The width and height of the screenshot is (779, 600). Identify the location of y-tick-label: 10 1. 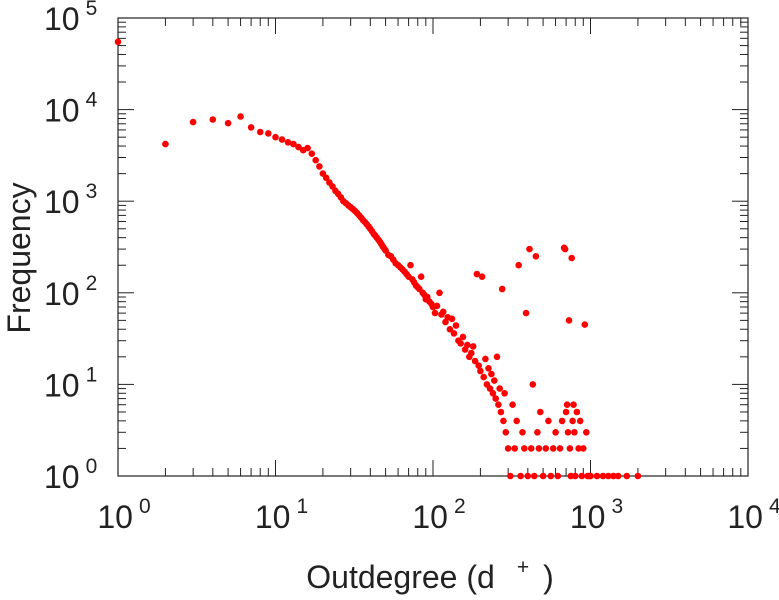
(70, 383).